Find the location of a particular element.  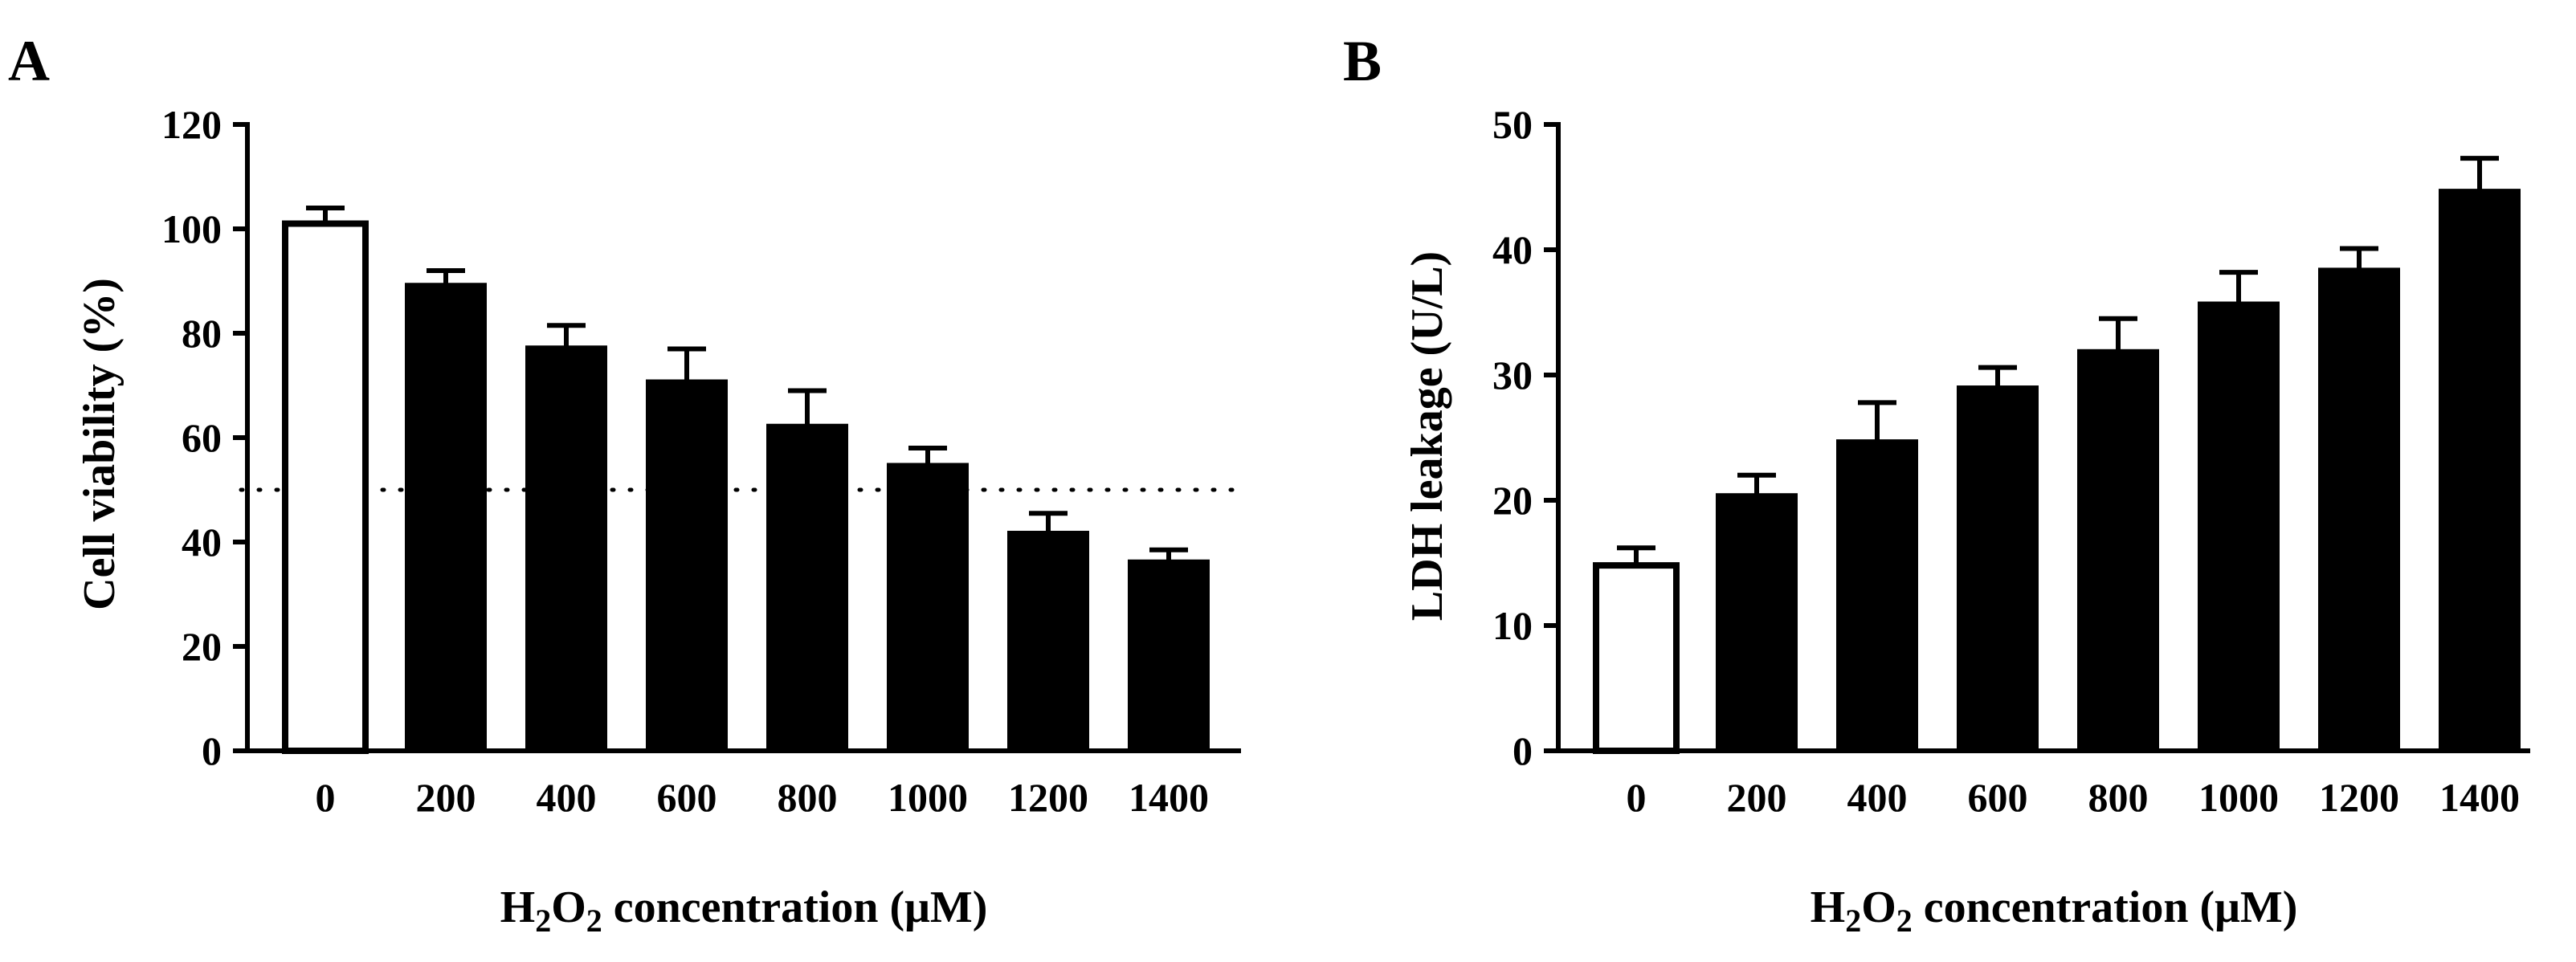

panel-b-x-tick-label: 800 is located at coordinates (2118, 797).